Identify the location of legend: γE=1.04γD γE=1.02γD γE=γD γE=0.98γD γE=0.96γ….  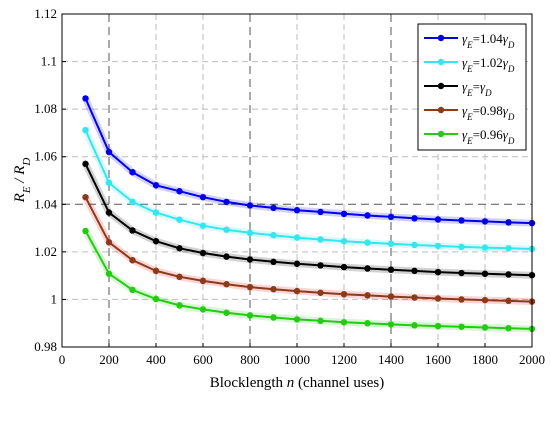
(472, 87).